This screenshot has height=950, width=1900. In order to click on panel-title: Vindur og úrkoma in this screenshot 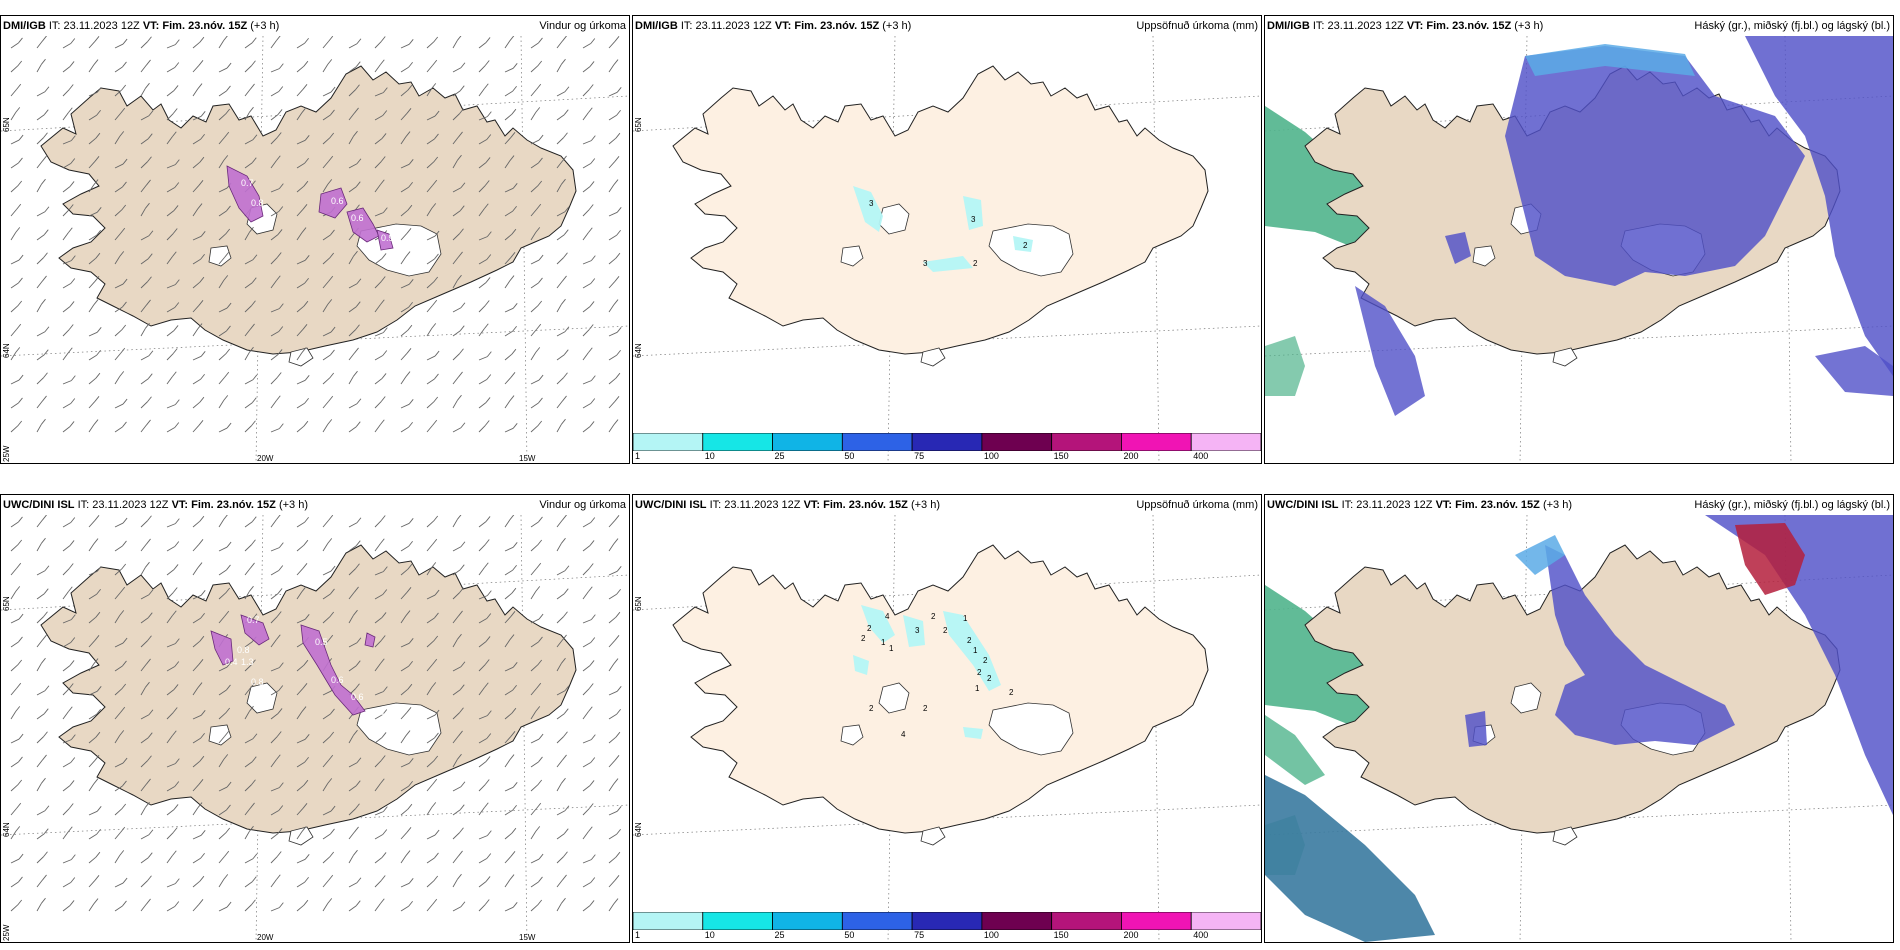, I will do `click(582, 26)`.